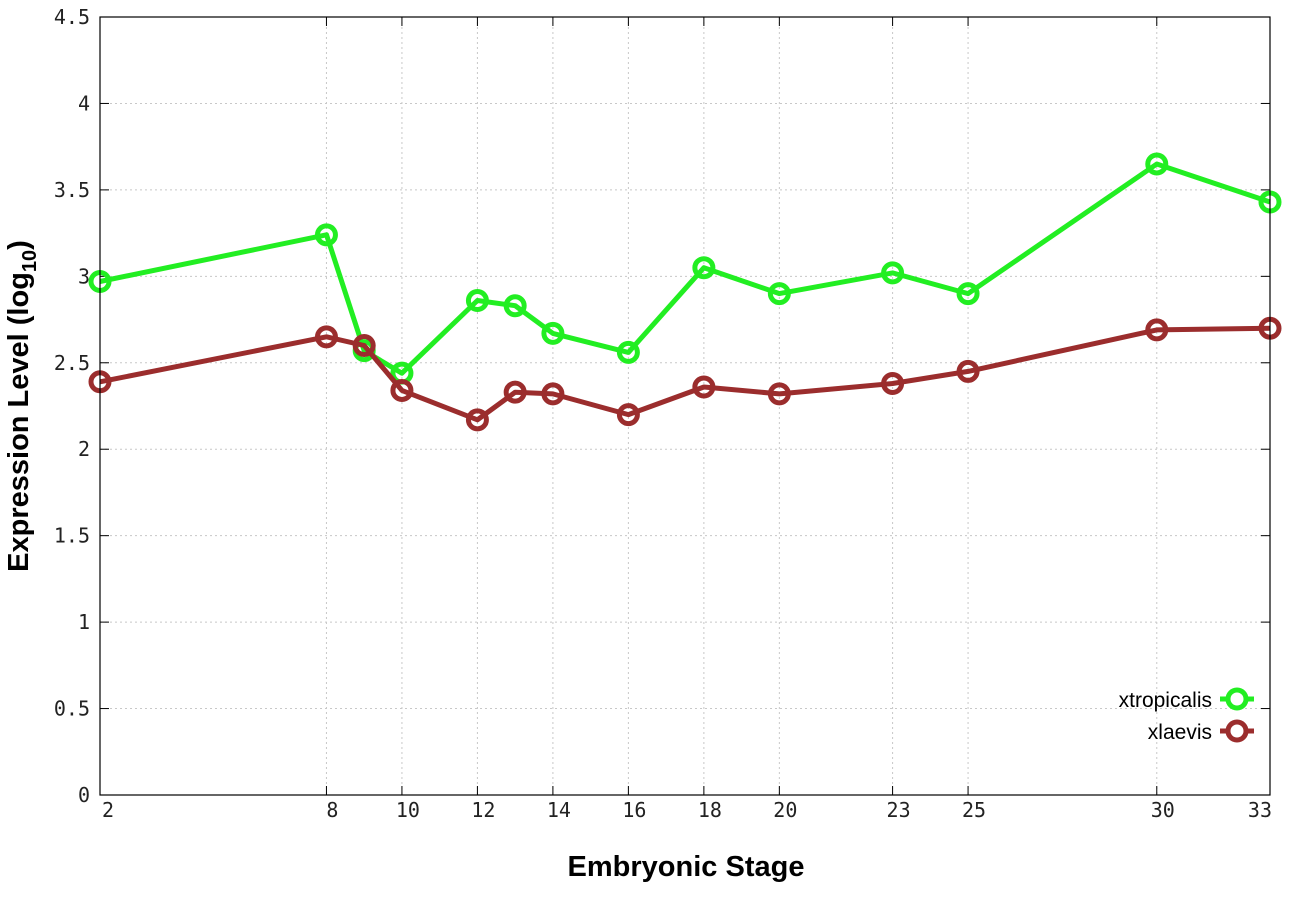 Image resolution: width=1296 pixels, height=907 pixels. Describe the element at coordinates (84, 795) in the screenshot. I see `y-tick-label: 0` at that location.